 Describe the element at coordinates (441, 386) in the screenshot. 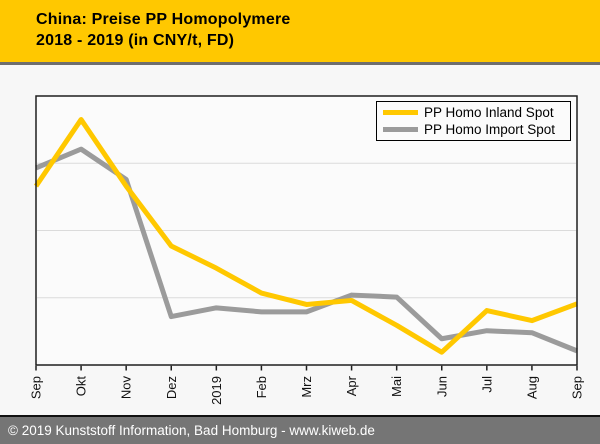

I see `x-tick-label: Jun` at that location.